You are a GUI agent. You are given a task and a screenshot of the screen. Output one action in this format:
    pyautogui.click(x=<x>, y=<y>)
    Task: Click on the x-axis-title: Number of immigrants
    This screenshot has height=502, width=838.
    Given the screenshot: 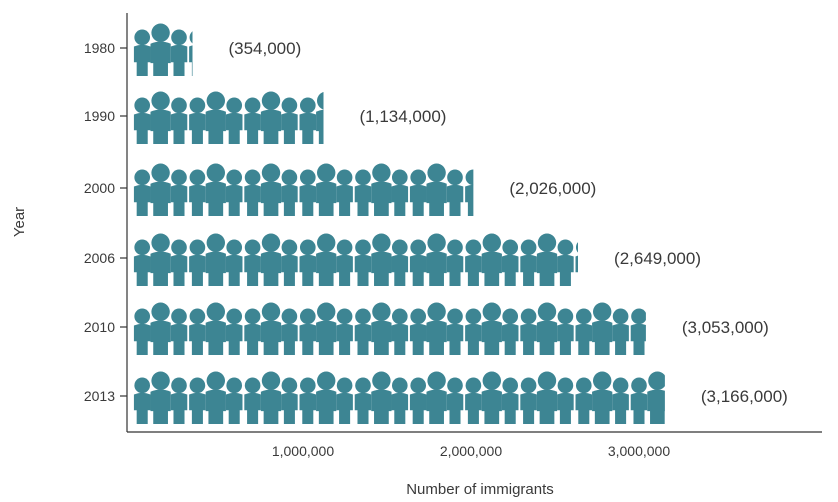 What is the action you would take?
    pyautogui.click(x=480, y=489)
    